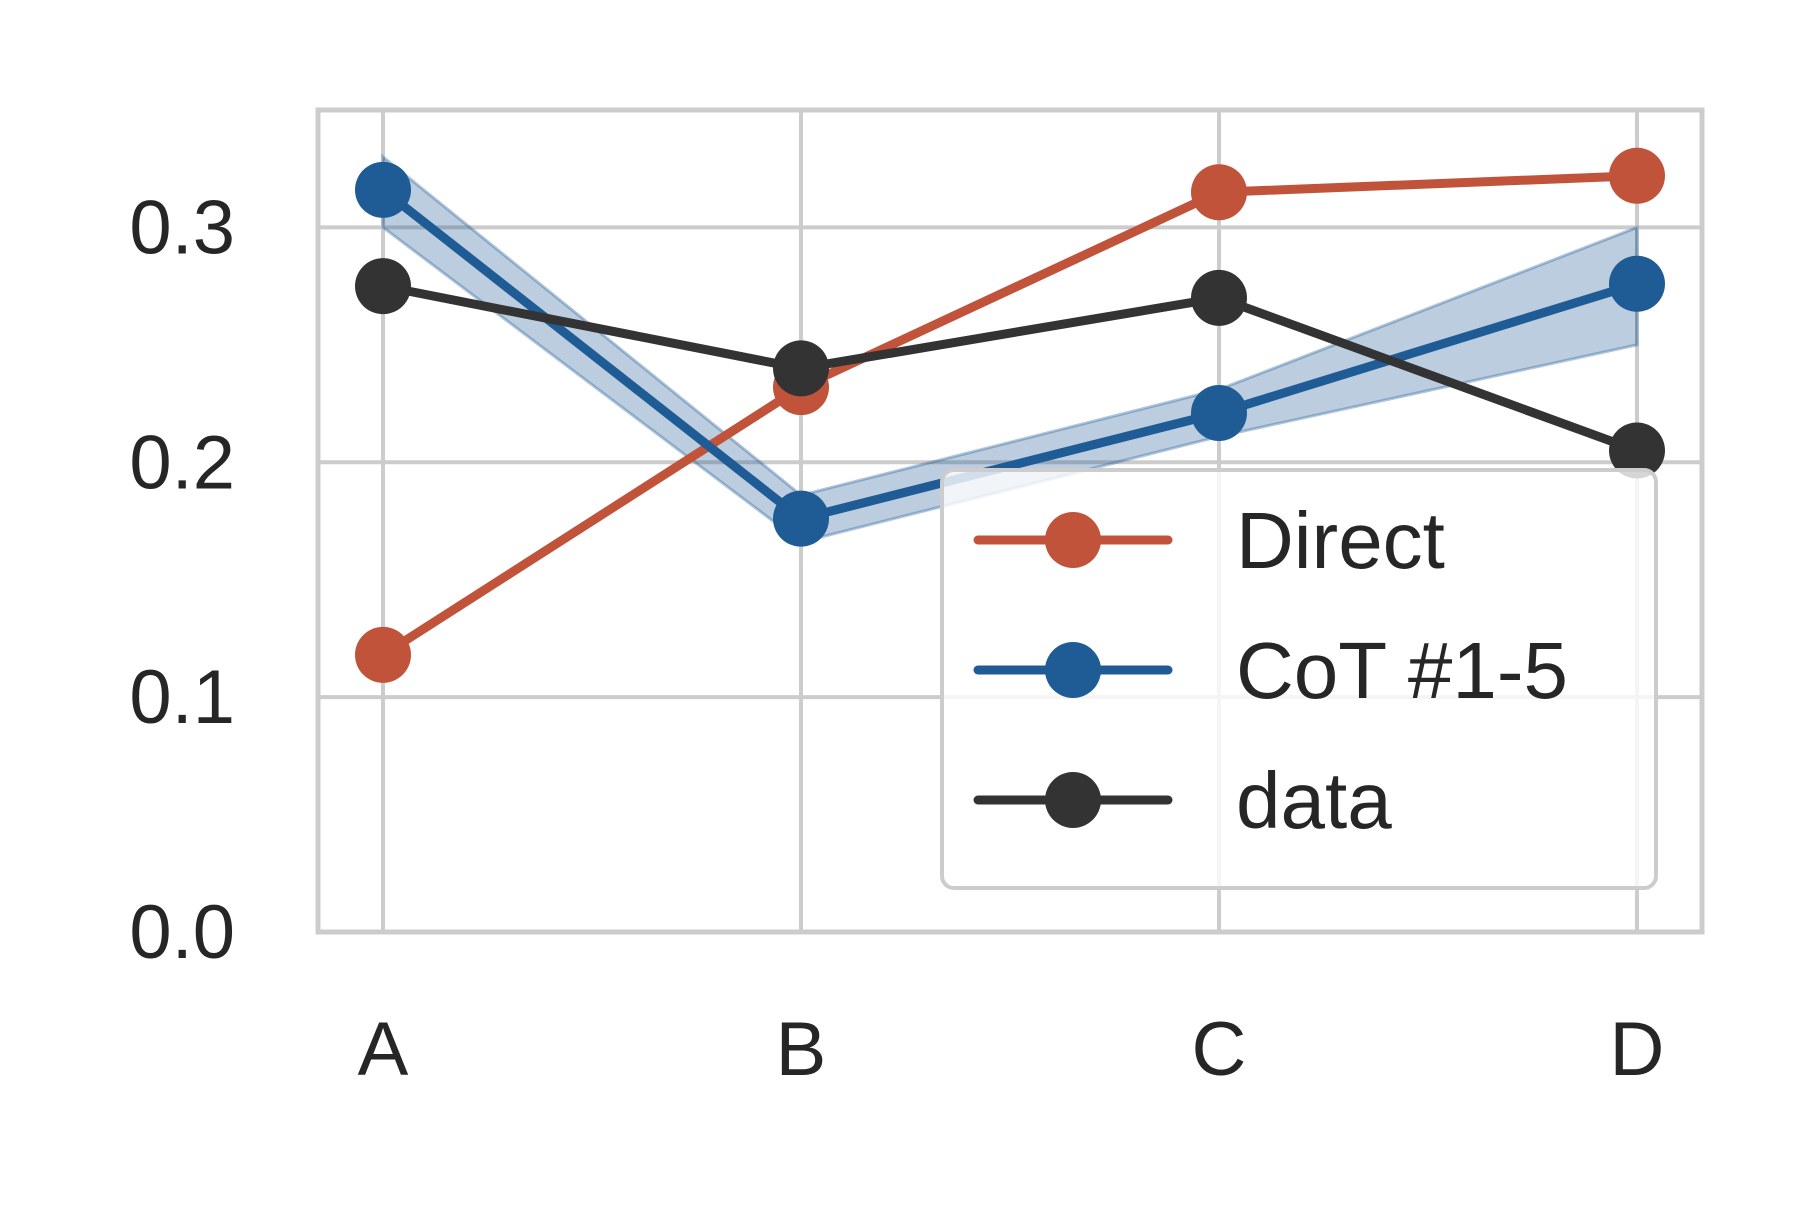  What do you see at coordinates (1219, 1049) in the screenshot?
I see `x-tick-label-C: C` at bounding box center [1219, 1049].